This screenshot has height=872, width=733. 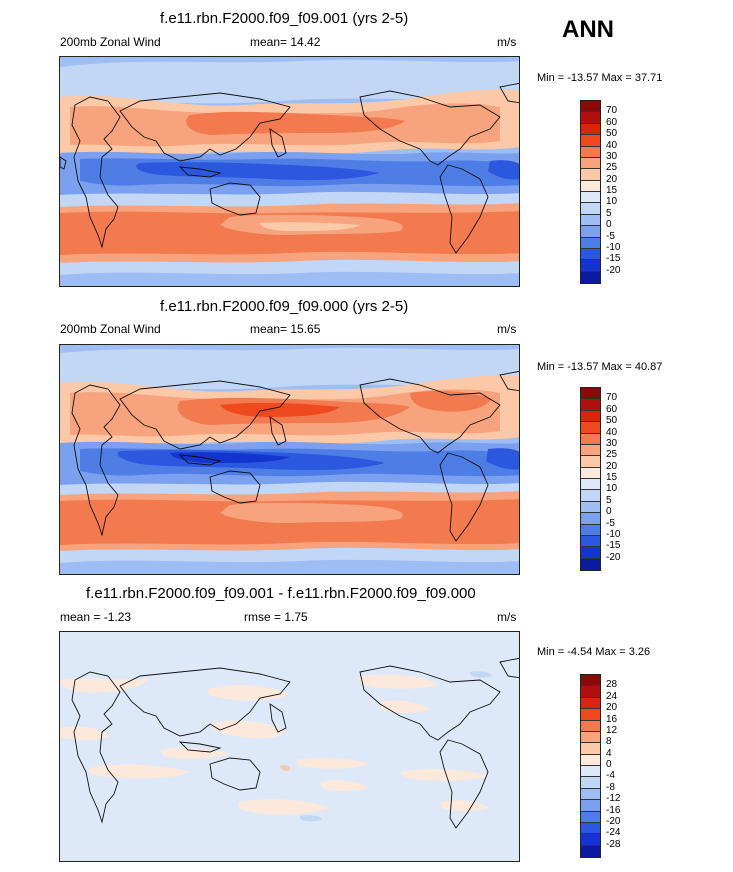 I want to click on panel-2-colorbar, so click(x=590, y=479).